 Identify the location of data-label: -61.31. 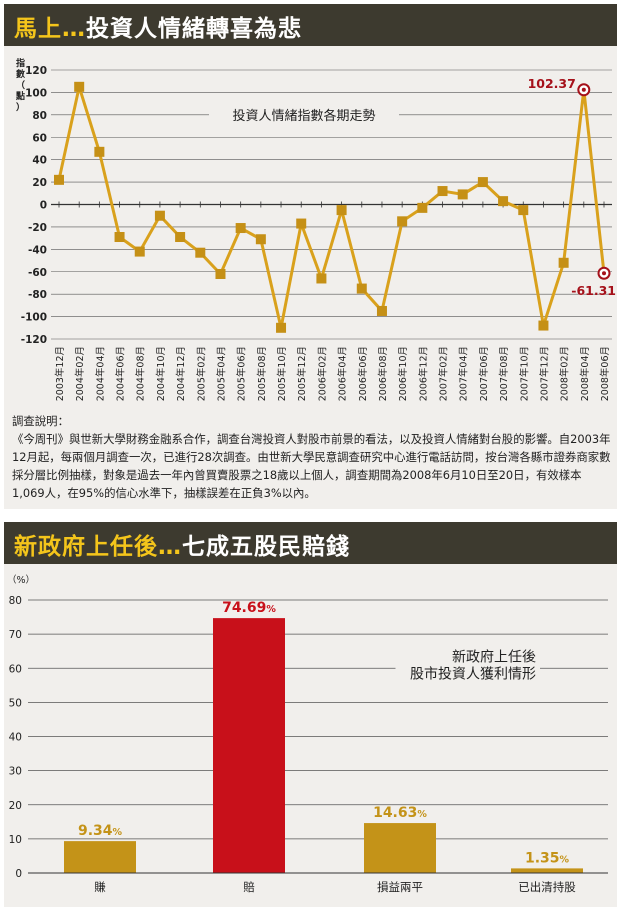
(593, 290).